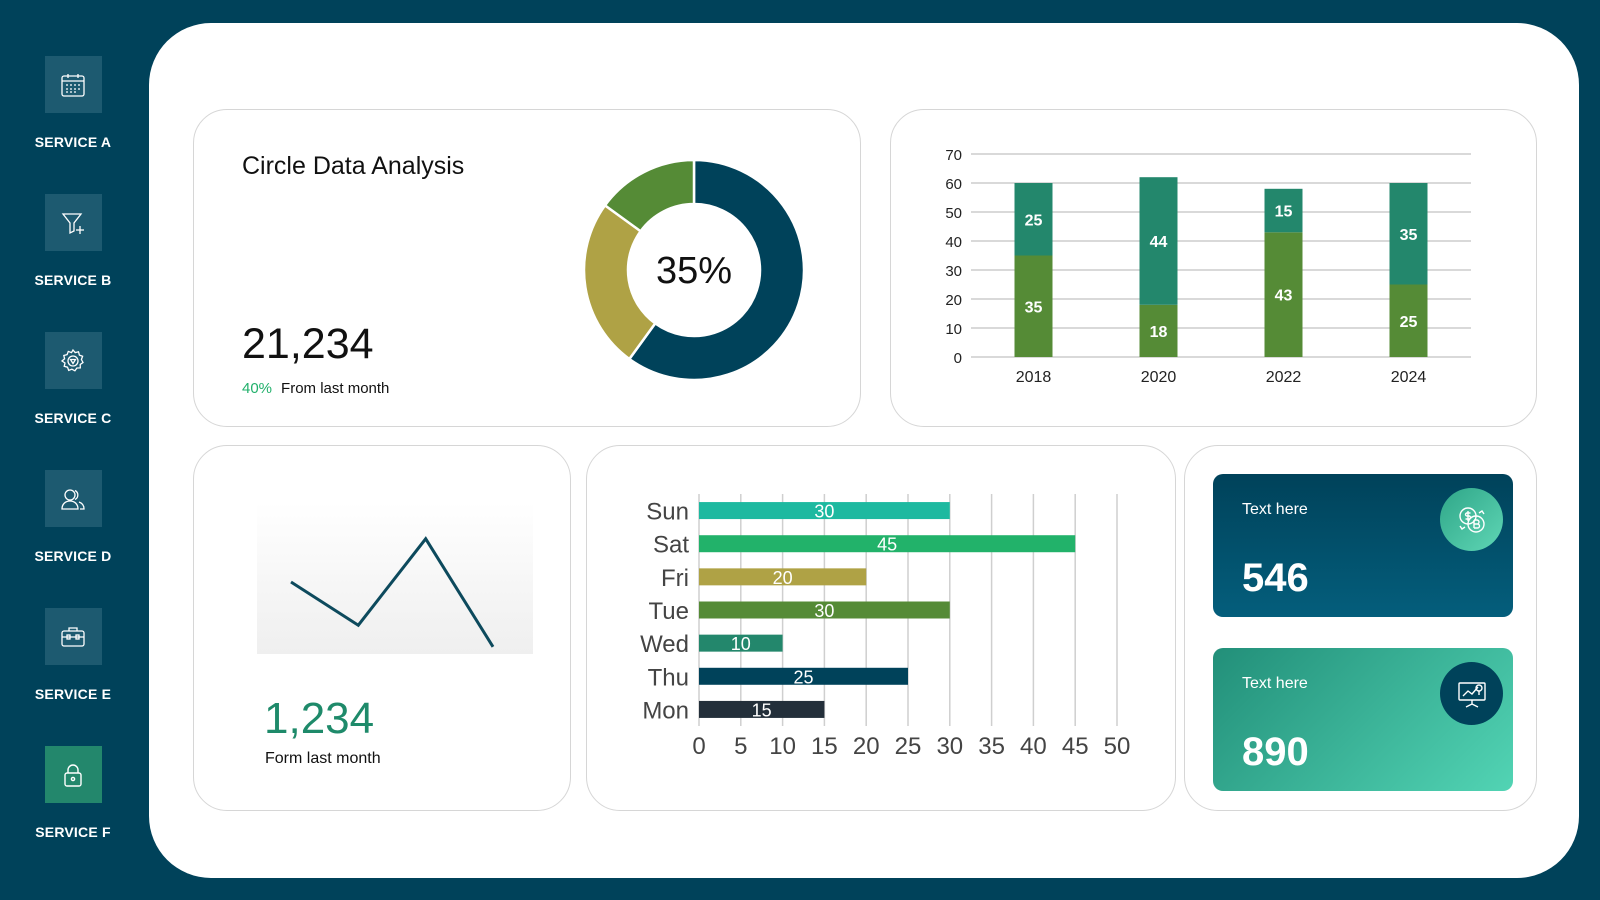  I want to click on data-label: 45, so click(887, 545).